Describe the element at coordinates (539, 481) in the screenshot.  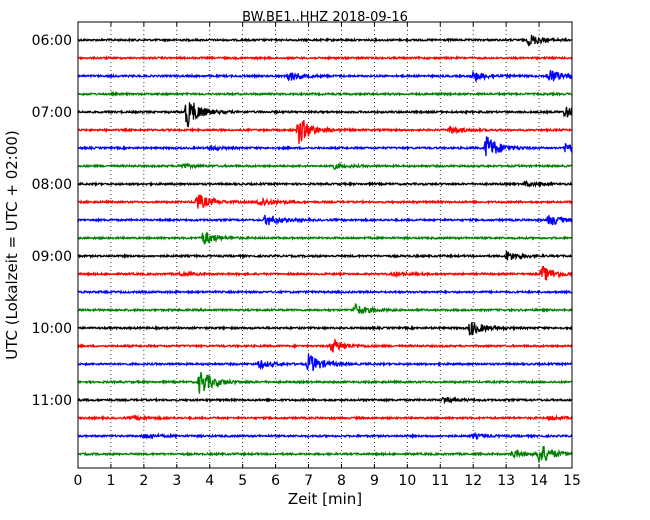
I see `x-tick-label: 14` at that location.